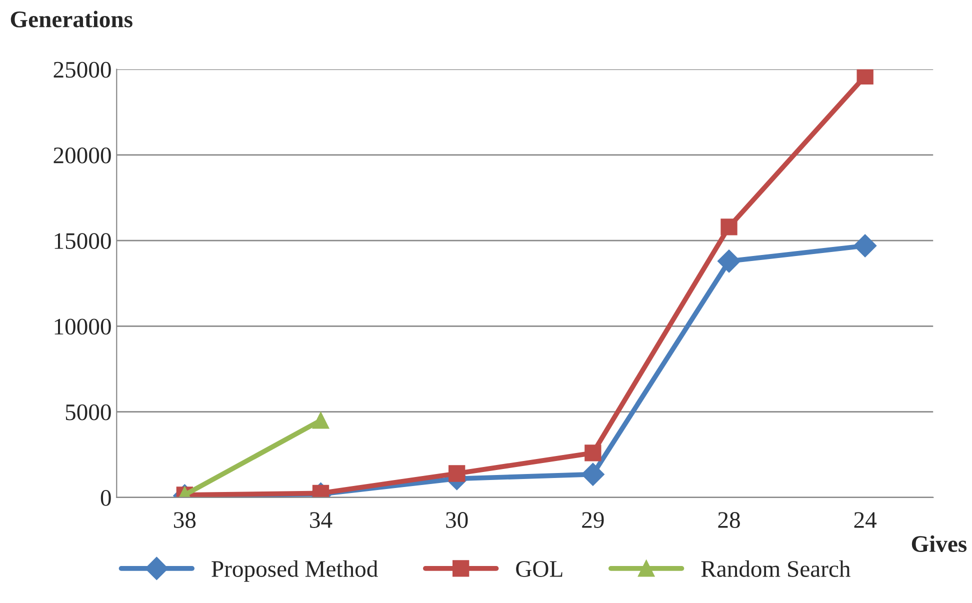 This screenshot has width=972, height=603. What do you see at coordinates (775, 568) in the screenshot?
I see `legend-label: Random Search` at bounding box center [775, 568].